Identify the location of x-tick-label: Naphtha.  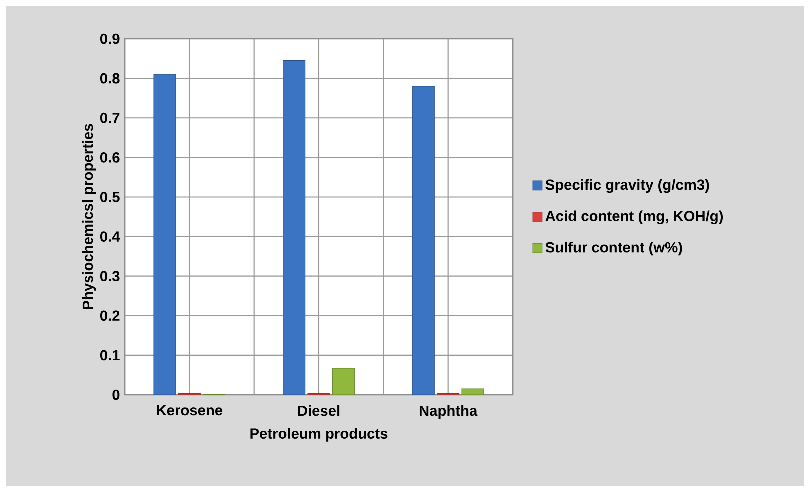
(449, 412).